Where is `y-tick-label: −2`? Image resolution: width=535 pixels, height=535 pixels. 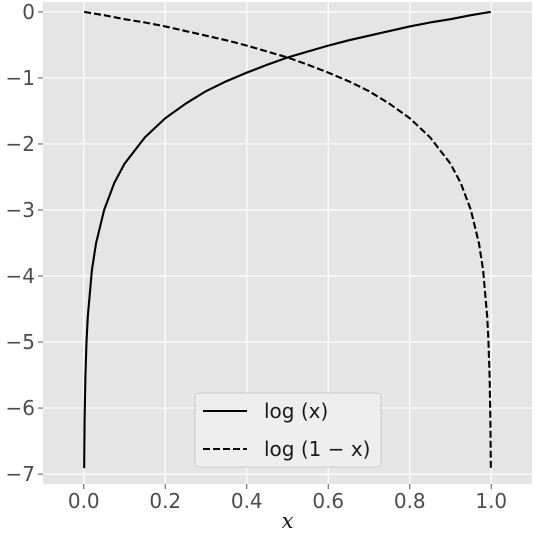 y-tick-label: −2 is located at coordinates (20, 144).